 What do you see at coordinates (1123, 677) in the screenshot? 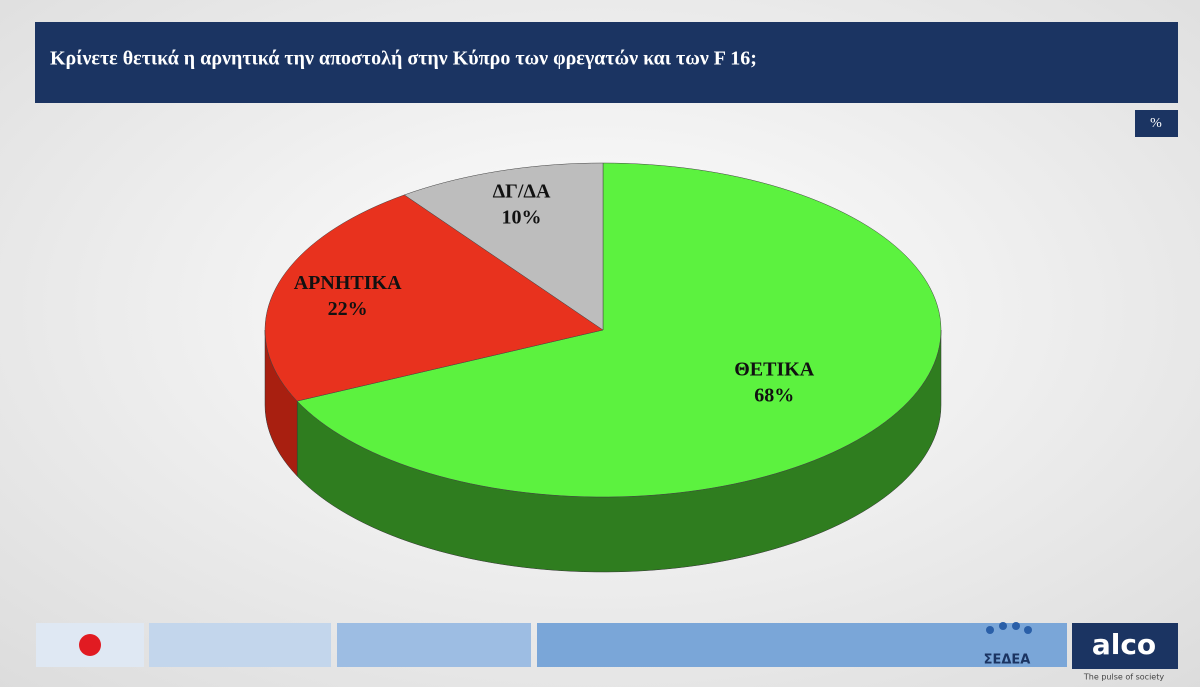
I see `brand-tagline: The pulse of society` at bounding box center [1123, 677].